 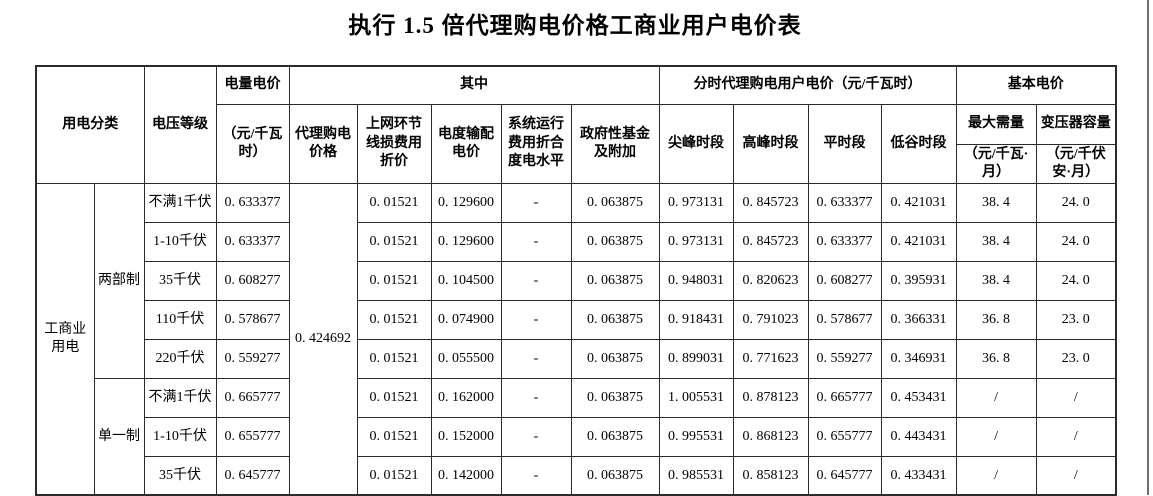 What do you see at coordinates (844, 436) in the screenshot?
I see `cell-flat: 0. 655777` at bounding box center [844, 436].